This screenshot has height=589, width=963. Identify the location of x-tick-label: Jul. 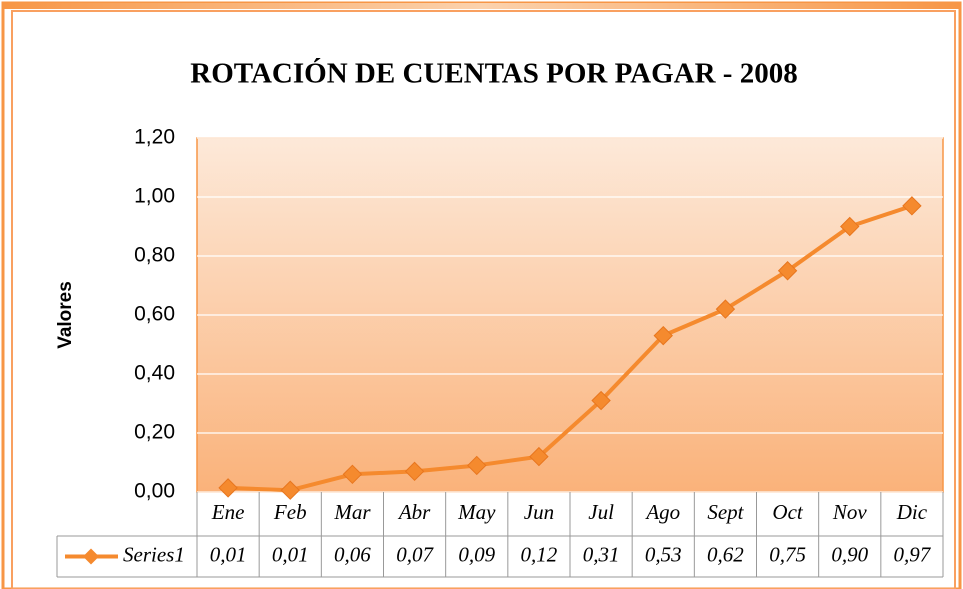
(601, 512).